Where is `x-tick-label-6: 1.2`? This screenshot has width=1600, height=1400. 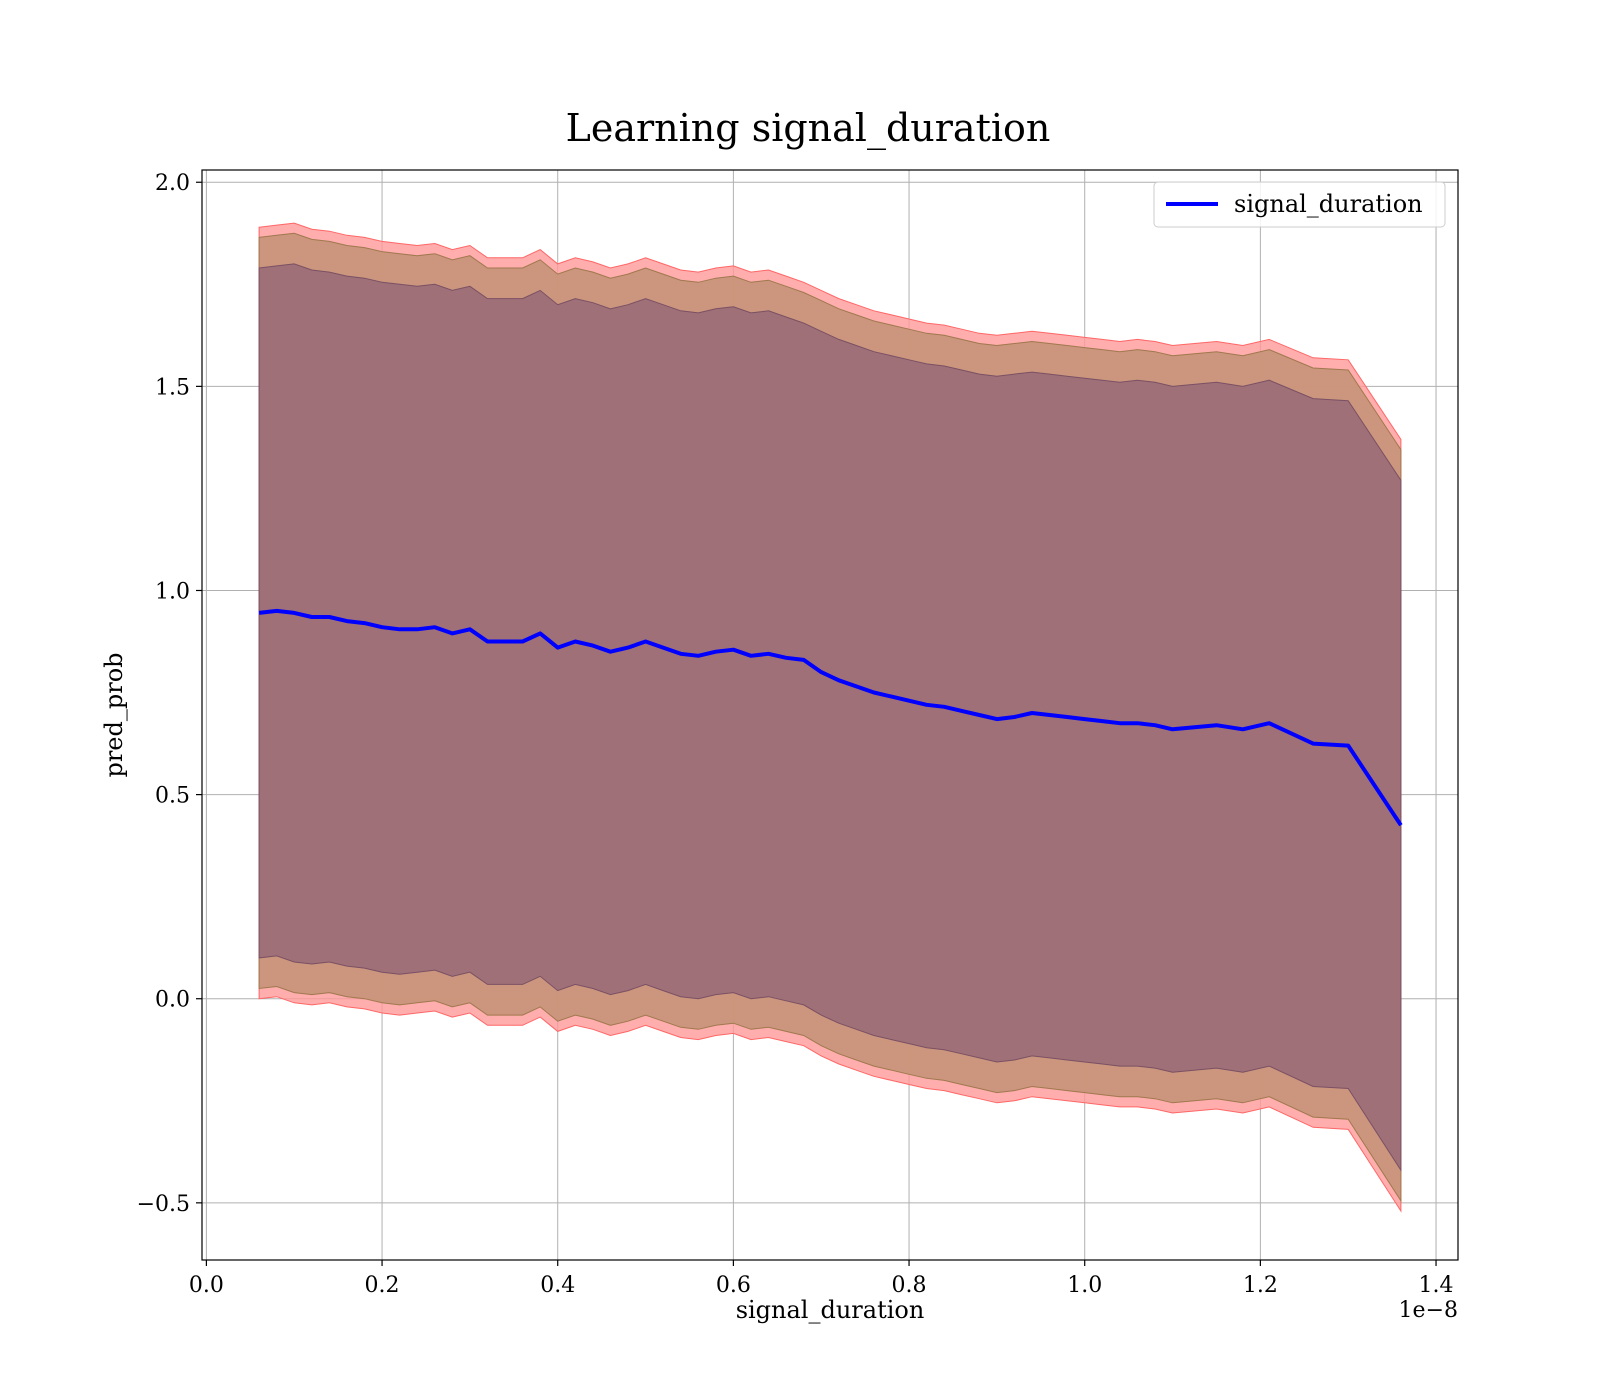 x-tick-label-6: 1.2 is located at coordinates (1260, 1285).